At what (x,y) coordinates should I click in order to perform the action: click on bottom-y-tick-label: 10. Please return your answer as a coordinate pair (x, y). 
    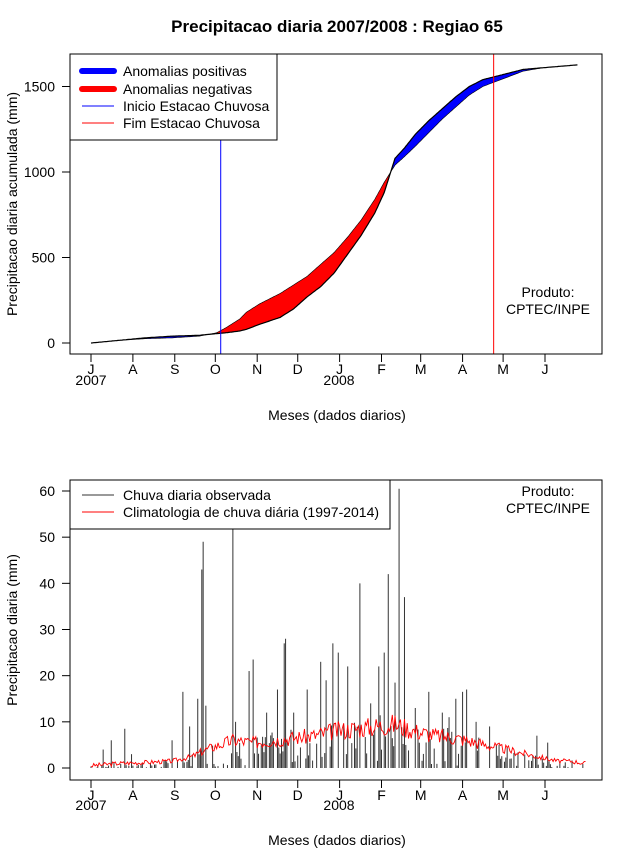
    Looking at the image, I should click on (47, 722).